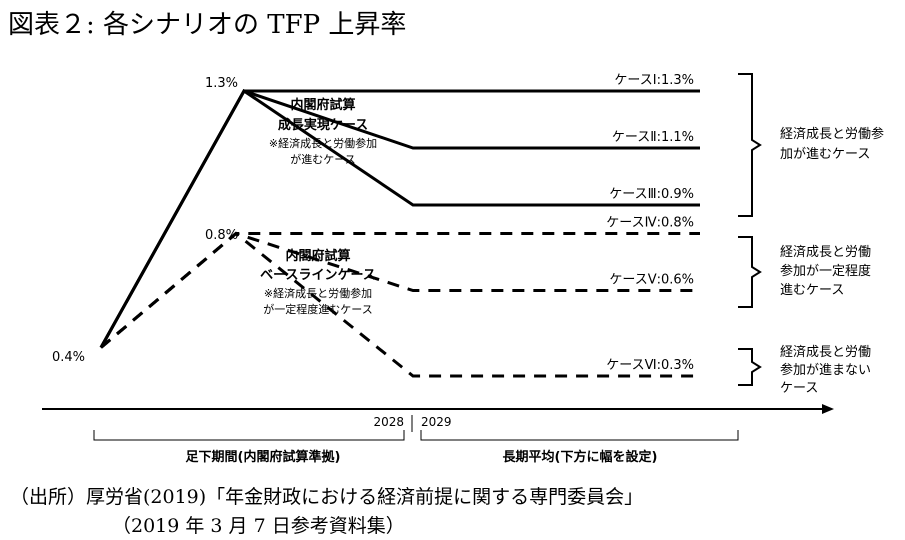 Image resolution: width=905 pixels, height=540 pixels. Describe the element at coordinates (388, 422) in the screenshot. I see `x-tick-2028: 2028` at that location.